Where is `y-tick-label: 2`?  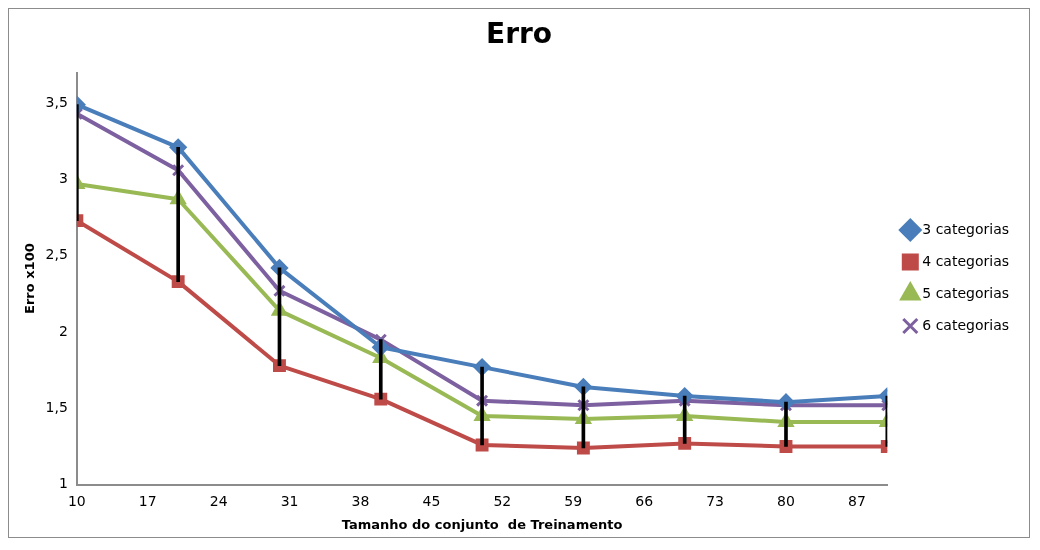 y-tick-label: 2 is located at coordinates (63, 330).